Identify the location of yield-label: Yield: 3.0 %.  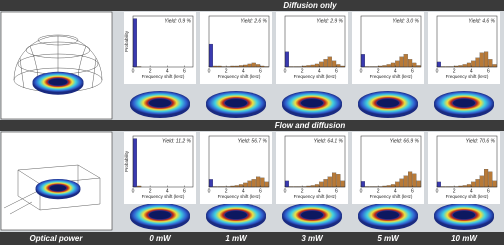
(405, 21).